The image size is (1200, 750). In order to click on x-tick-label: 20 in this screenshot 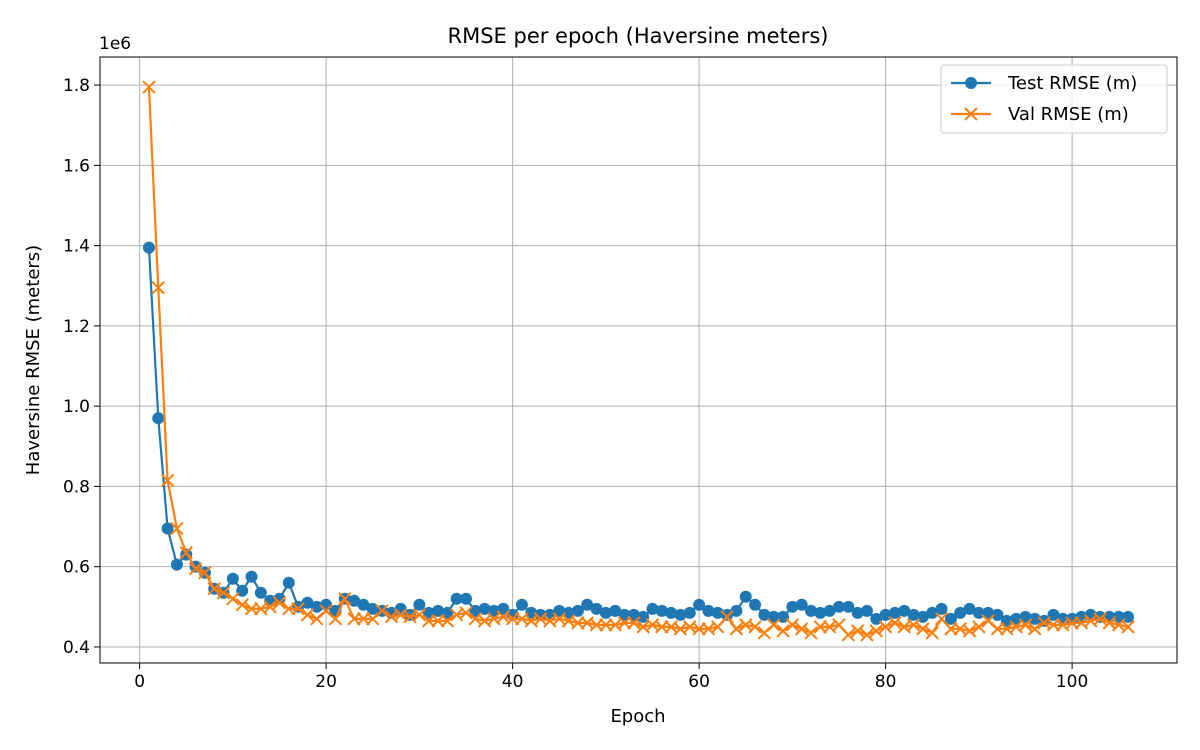, I will do `click(326, 682)`.